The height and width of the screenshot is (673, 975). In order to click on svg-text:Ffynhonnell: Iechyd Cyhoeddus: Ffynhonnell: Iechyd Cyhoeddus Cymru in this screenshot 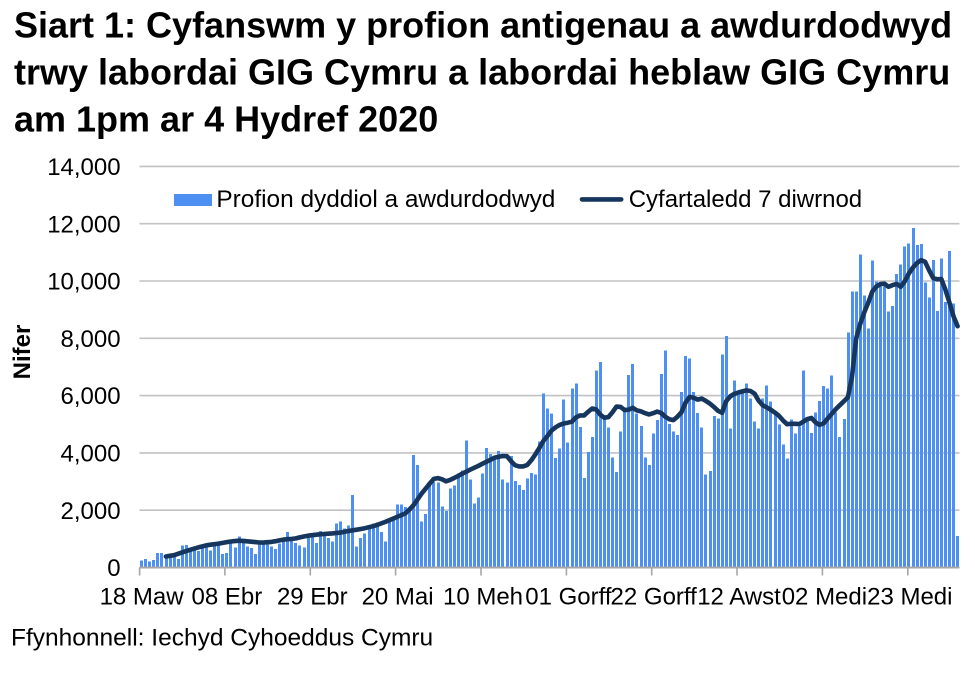, I will do `click(222, 637)`.